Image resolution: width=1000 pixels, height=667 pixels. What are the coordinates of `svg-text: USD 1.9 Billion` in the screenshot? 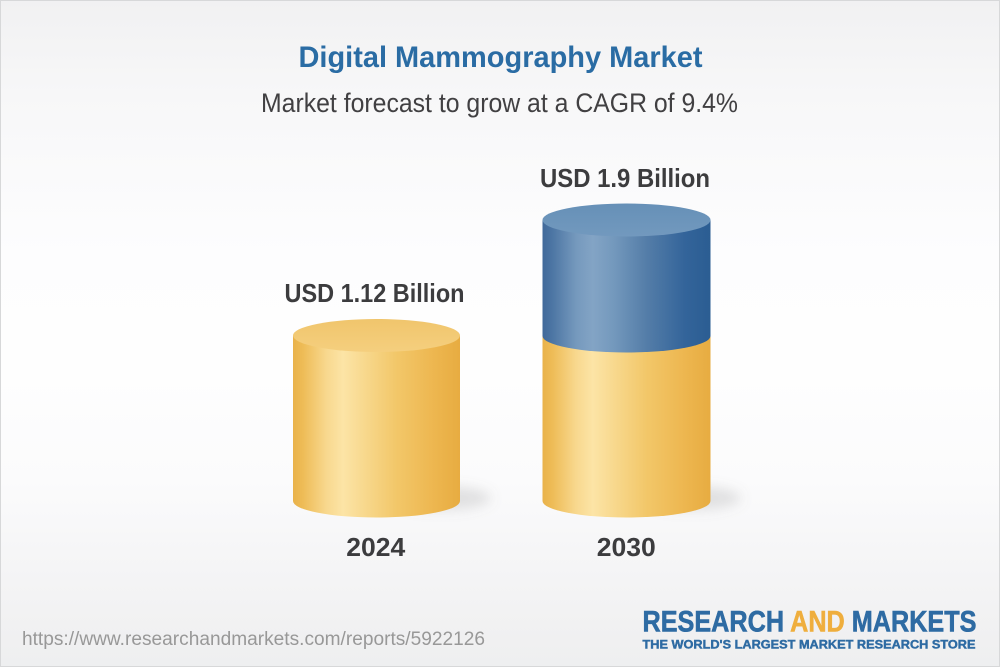 It's located at (625, 178).